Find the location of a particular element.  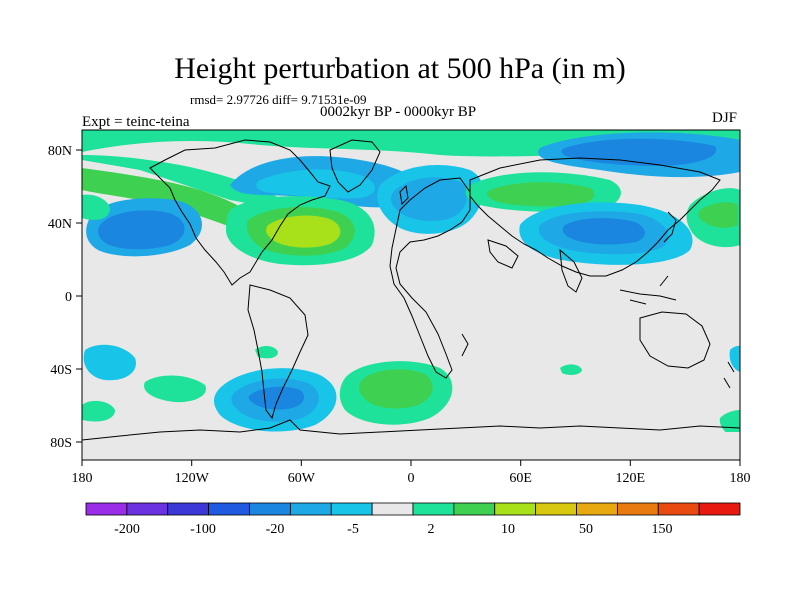

lat-tick-label: 40S is located at coordinates (61, 370).